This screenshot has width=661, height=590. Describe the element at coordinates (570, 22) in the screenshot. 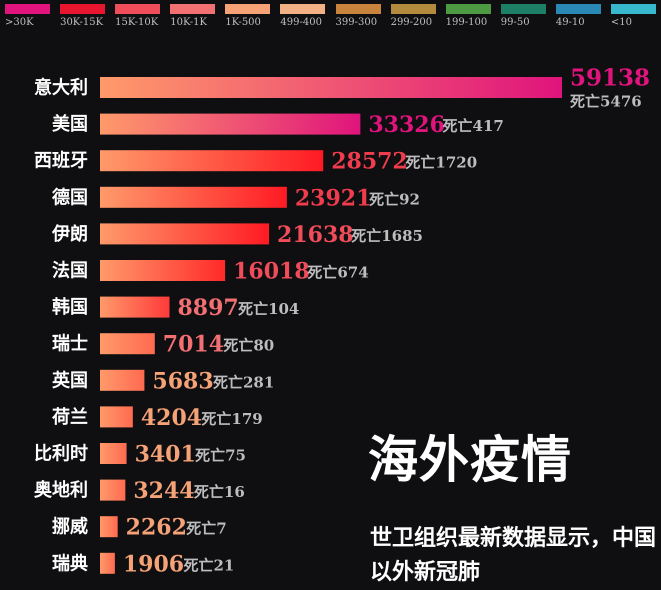

I see `legend-label: 49-10` at that location.